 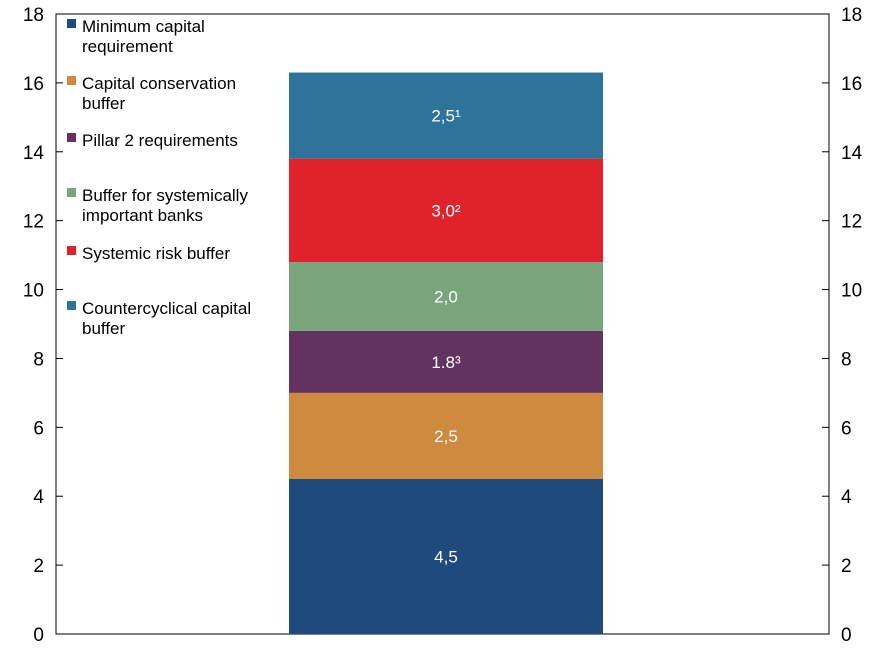 I want to click on data-label: 1.8³, so click(x=446, y=362).